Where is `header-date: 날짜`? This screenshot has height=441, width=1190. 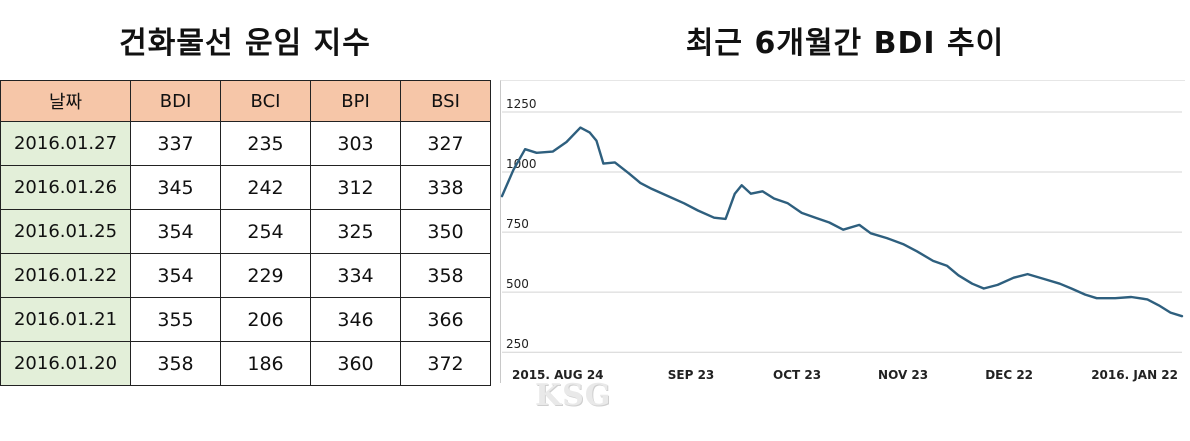 header-date: 날짜 is located at coordinates (65, 101).